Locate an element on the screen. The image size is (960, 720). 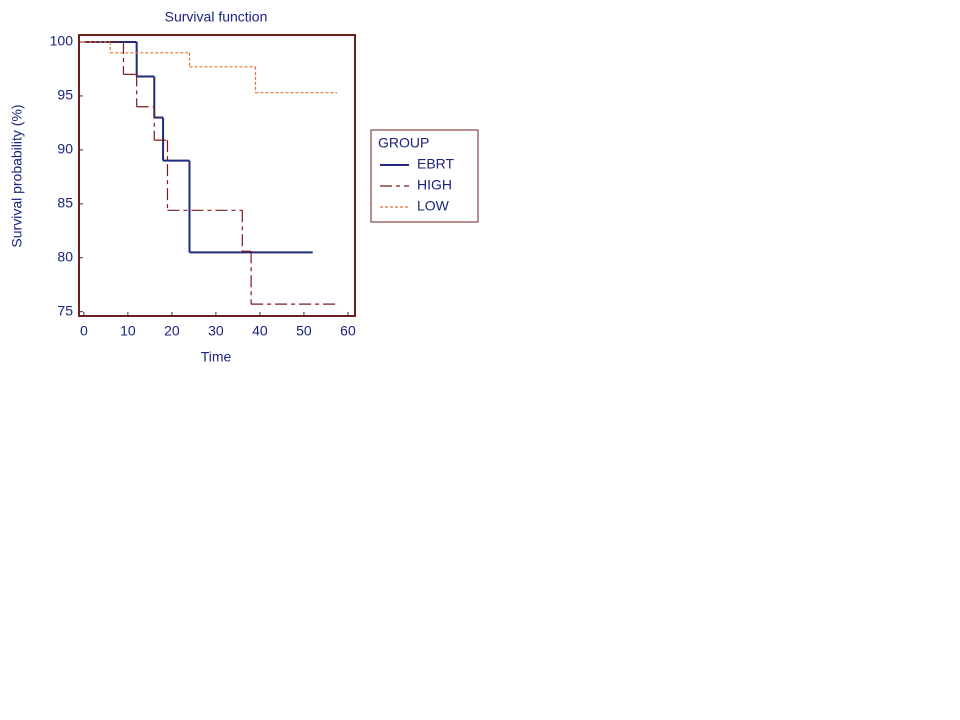
legend-label: EBRT is located at coordinates (436, 164).